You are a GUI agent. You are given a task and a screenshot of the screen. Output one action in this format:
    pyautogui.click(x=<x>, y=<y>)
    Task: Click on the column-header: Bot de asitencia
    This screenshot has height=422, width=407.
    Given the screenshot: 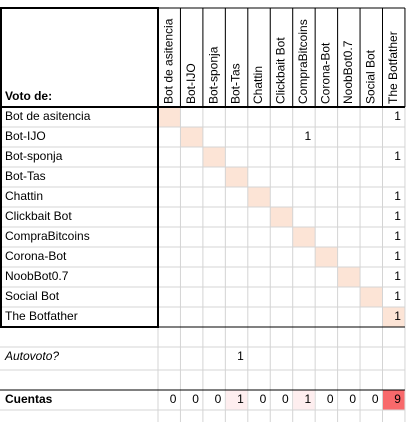 What is the action you would take?
    pyautogui.click(x=168, y=61)
    